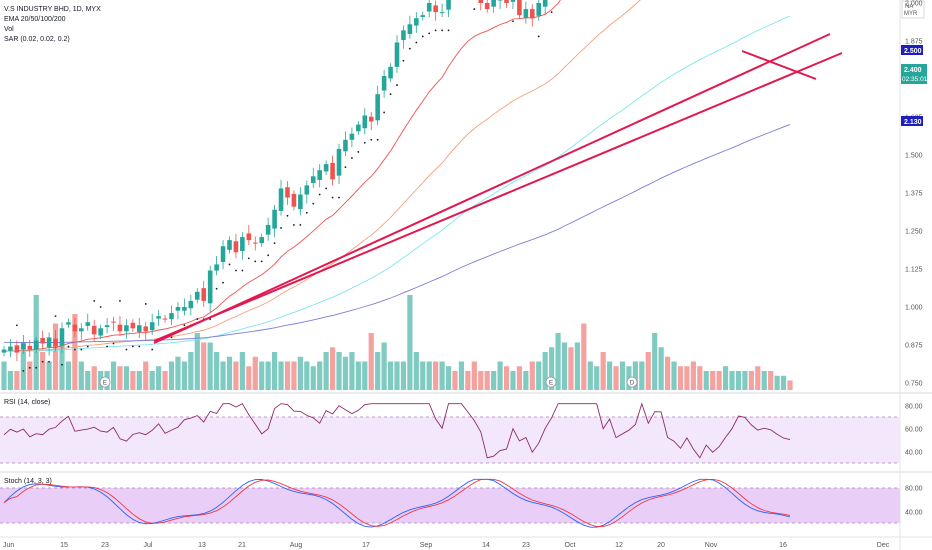  I want to click on bar-countdown: 02:35:01, so click(915, 79).